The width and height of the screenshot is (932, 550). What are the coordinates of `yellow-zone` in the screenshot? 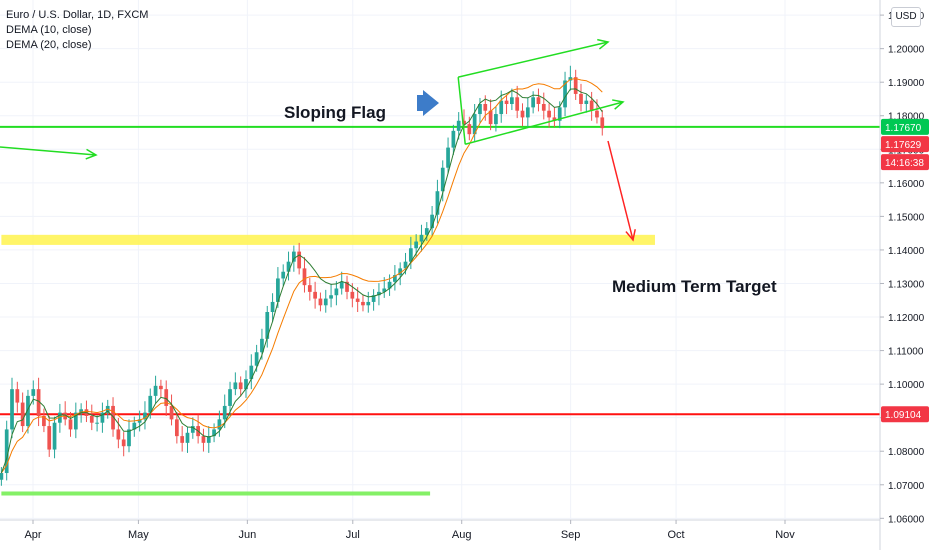 It's located at (328, 239).